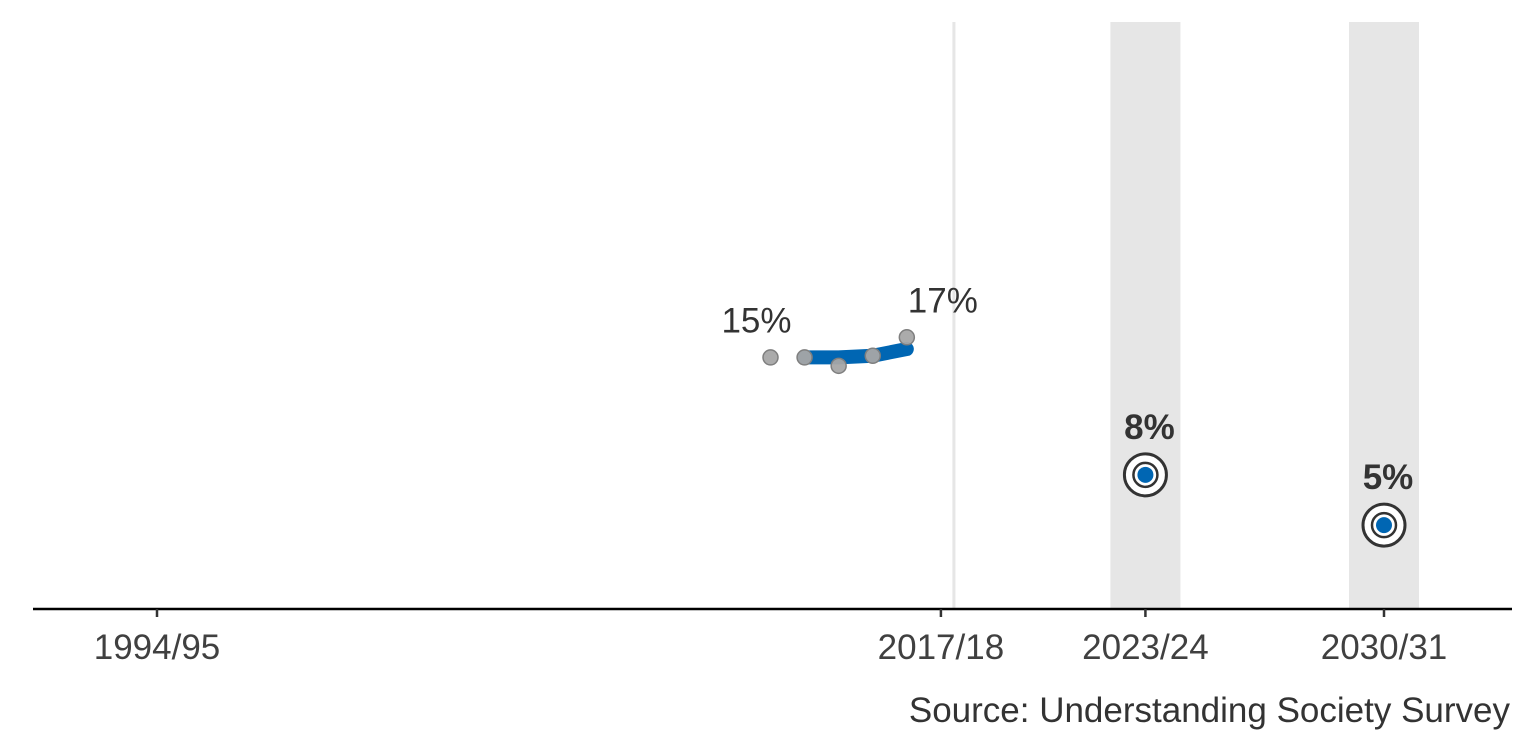 The height and width of the screenshot is (755, 1535). What do you see at coordinates (1145, 315) in the screenshot?
I see `target-band` at bounding box center [1145, 315].